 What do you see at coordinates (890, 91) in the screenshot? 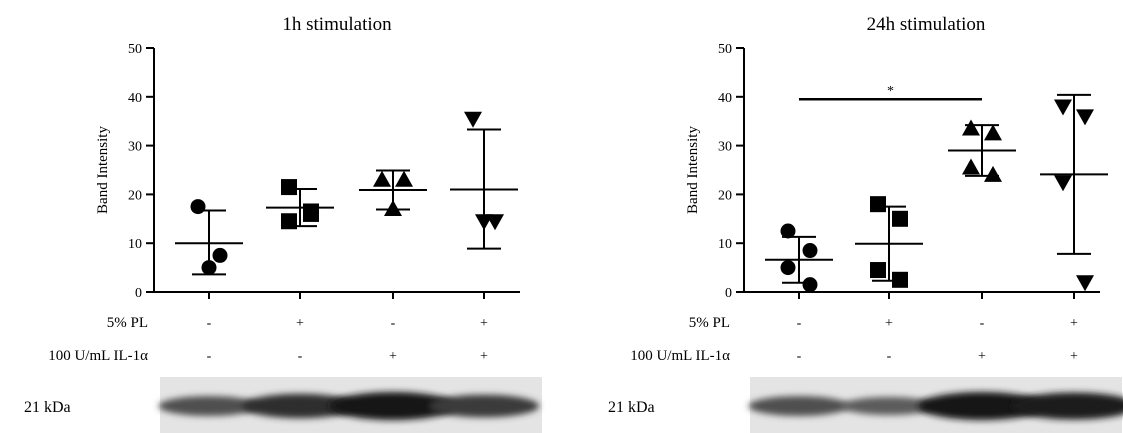
I see `significance-star: *` at bounding box center [890, 91].